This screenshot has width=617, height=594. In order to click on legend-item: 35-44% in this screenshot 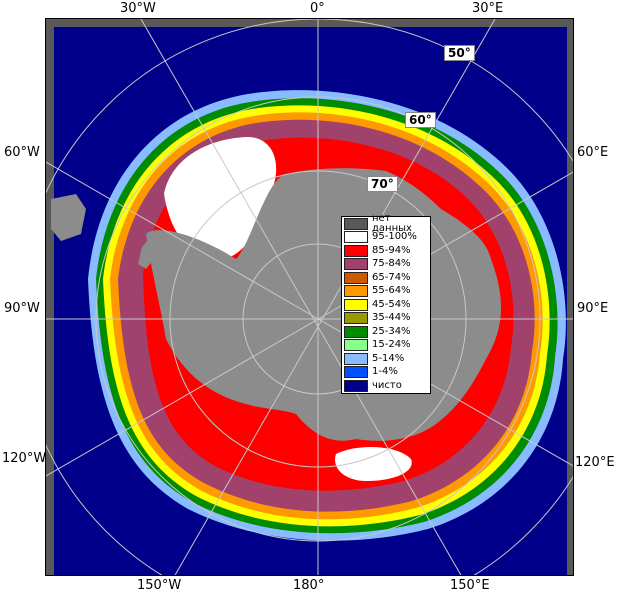, I will do `click(386, 319)`.